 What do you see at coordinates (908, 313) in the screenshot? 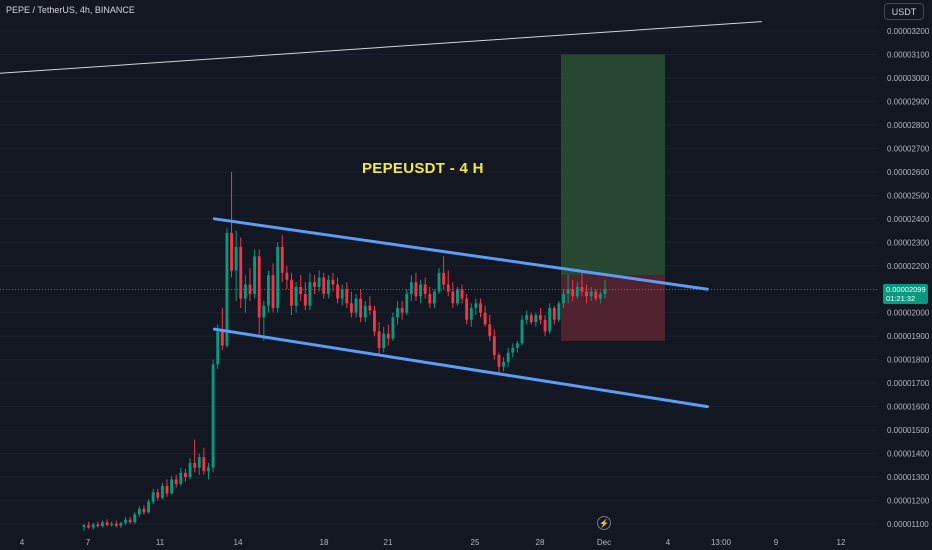
I see `price-tick-label: 0.00002000` at bounding box center [908, 313].